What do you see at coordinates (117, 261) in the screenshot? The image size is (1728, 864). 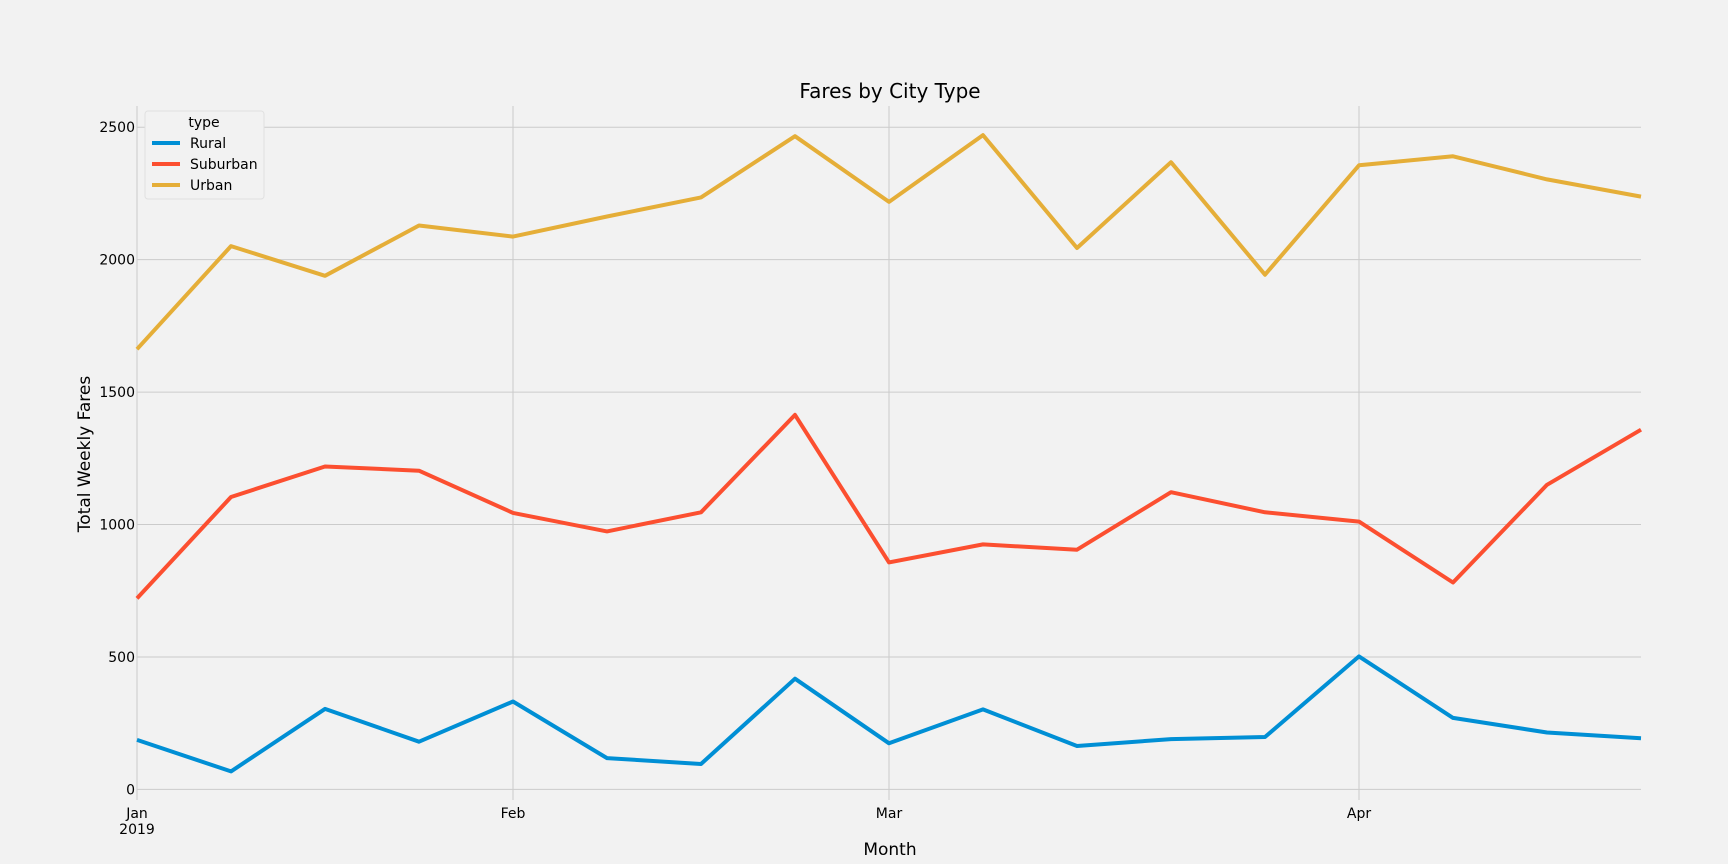 I see `y-tick-label: 2000` at bounding box center [117, 261].